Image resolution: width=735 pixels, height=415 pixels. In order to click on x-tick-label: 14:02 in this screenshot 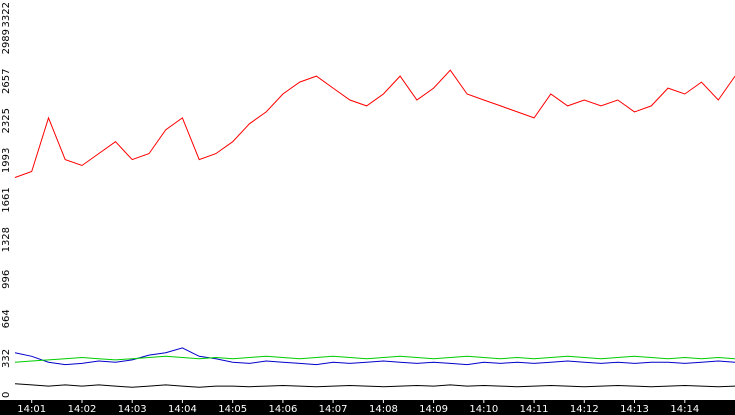, I will do `click(82, 409)`.